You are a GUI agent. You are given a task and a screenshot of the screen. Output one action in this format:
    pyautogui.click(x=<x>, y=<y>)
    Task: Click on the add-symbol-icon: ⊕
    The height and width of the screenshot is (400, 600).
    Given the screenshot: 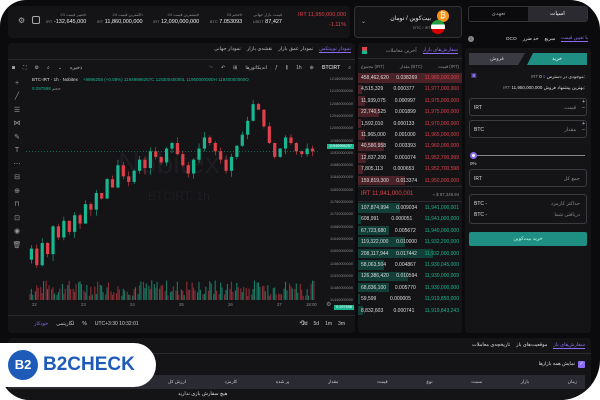 What is the action you would take?
    pyautogui.click(x=311, y=68)
    